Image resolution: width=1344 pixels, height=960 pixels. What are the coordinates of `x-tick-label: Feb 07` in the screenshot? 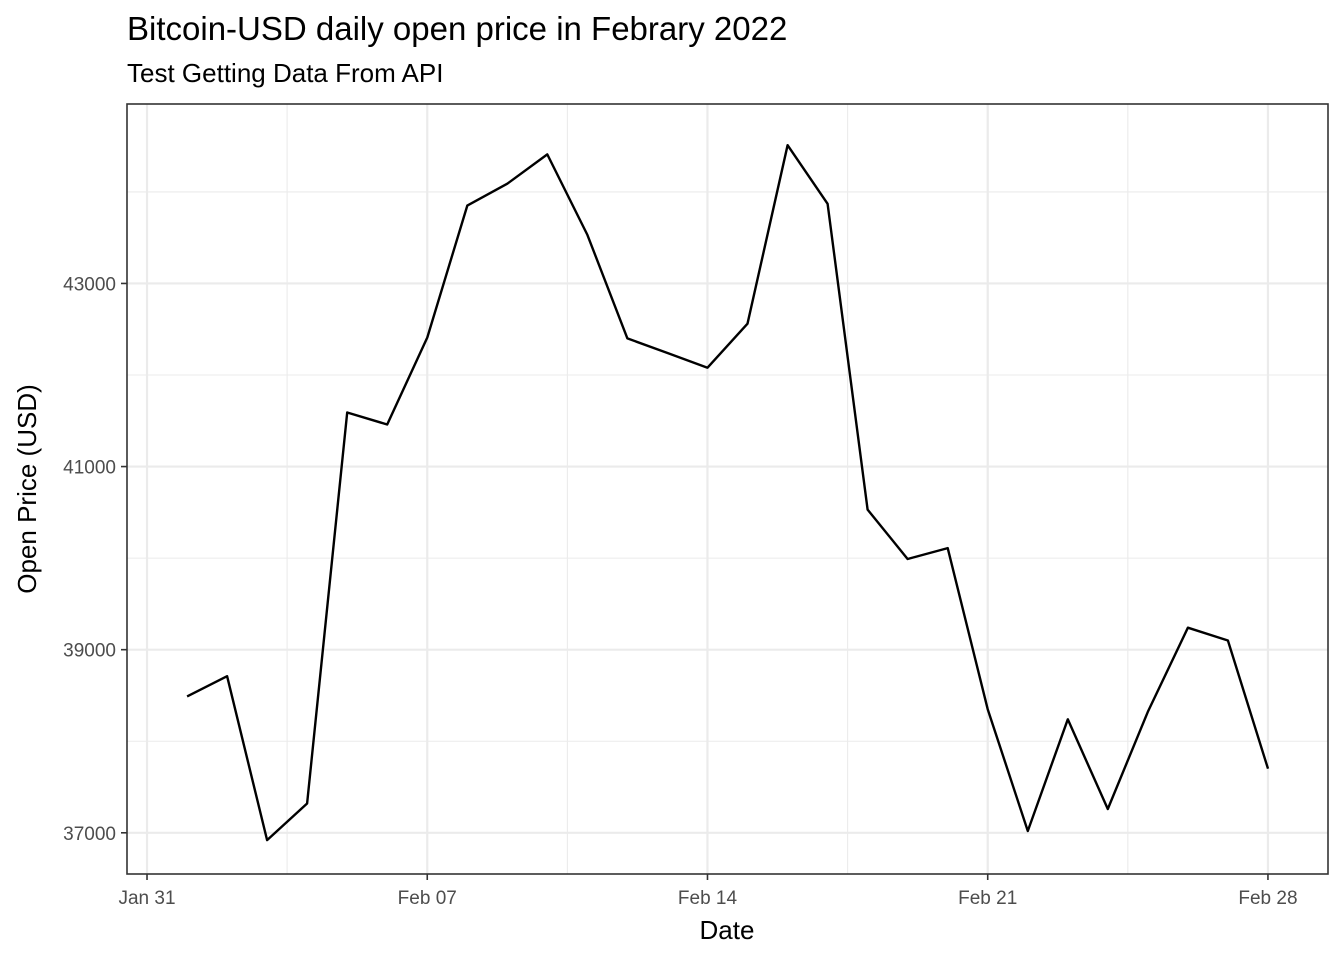 It's located at (427, 898).